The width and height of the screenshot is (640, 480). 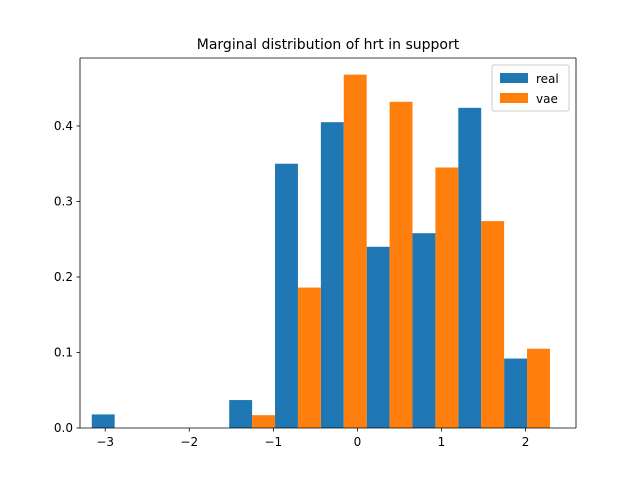 I want to click on x-tick-label: 1, so click(x=442, y=442).